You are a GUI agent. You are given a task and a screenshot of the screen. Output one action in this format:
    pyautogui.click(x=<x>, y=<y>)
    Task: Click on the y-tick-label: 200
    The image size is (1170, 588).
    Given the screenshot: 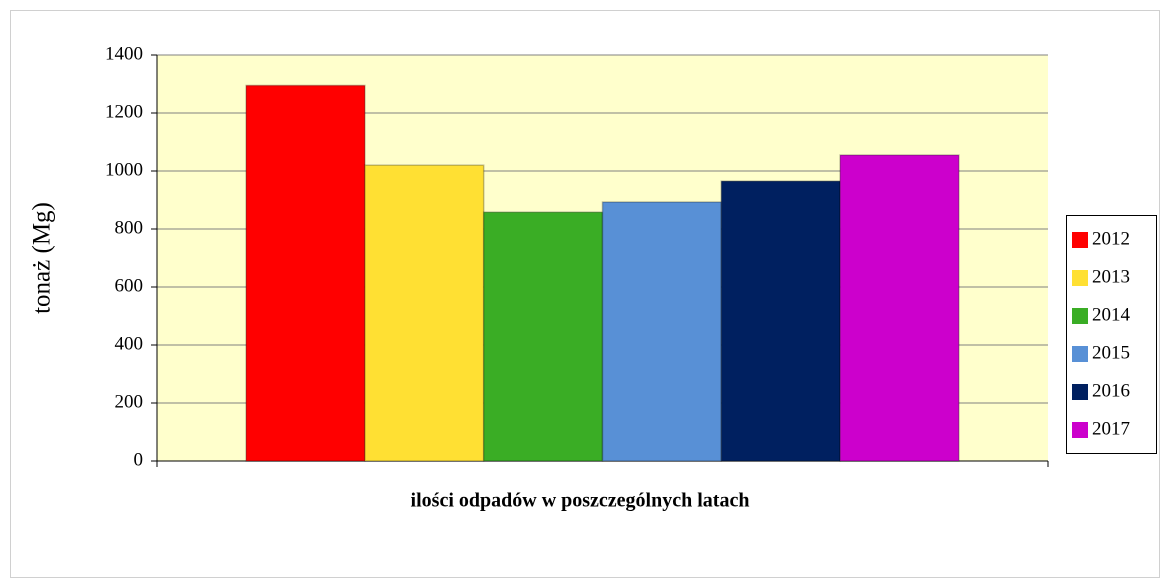 What is the action you would take?
    pyautogui.click(x=129, y=401)
    